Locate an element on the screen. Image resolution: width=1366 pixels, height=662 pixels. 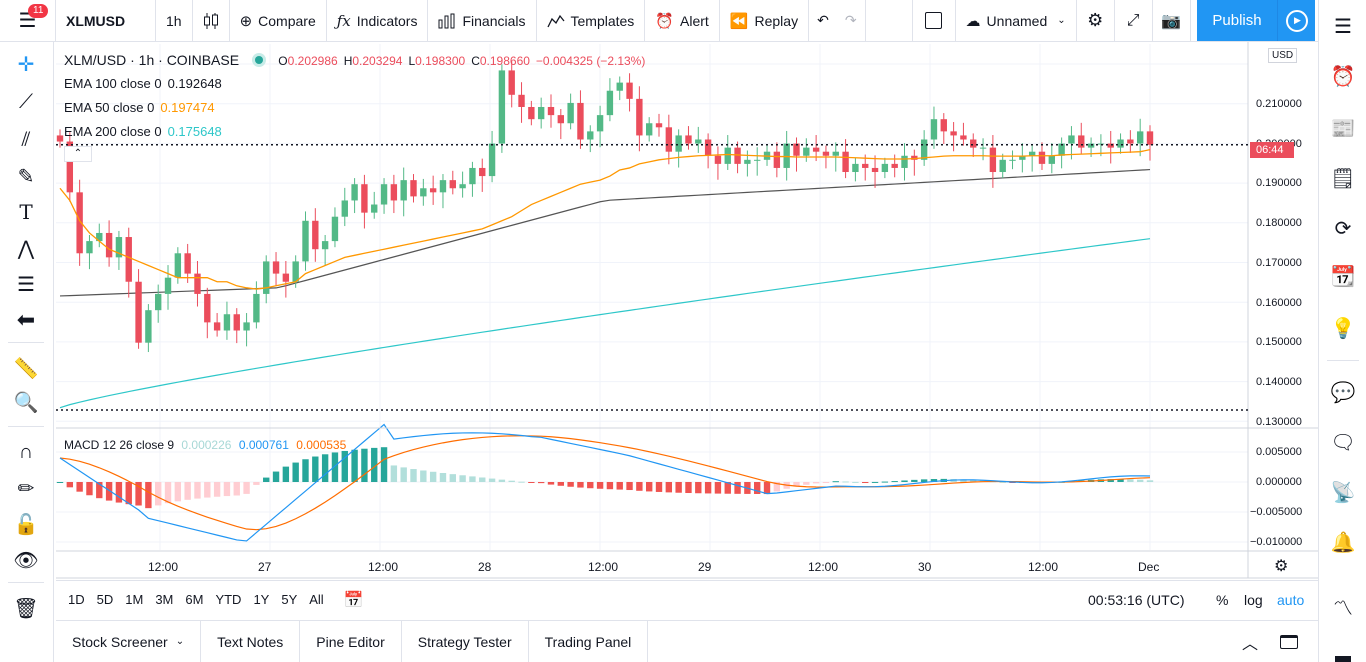
alert-button: ⏰ Alert is located at coordinates (682, 21).